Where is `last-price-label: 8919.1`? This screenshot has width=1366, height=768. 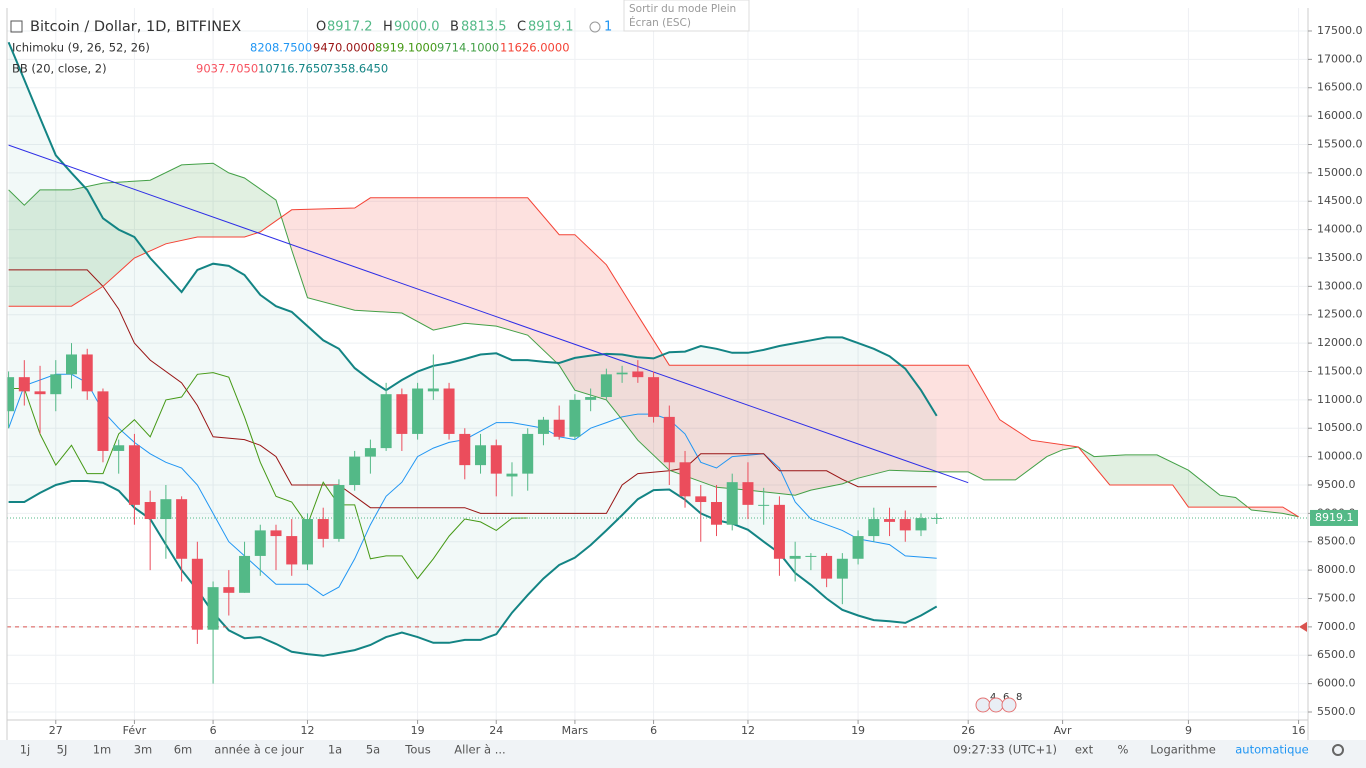 last-price-label: 8919.1 is located at coordinates (1334, 517).